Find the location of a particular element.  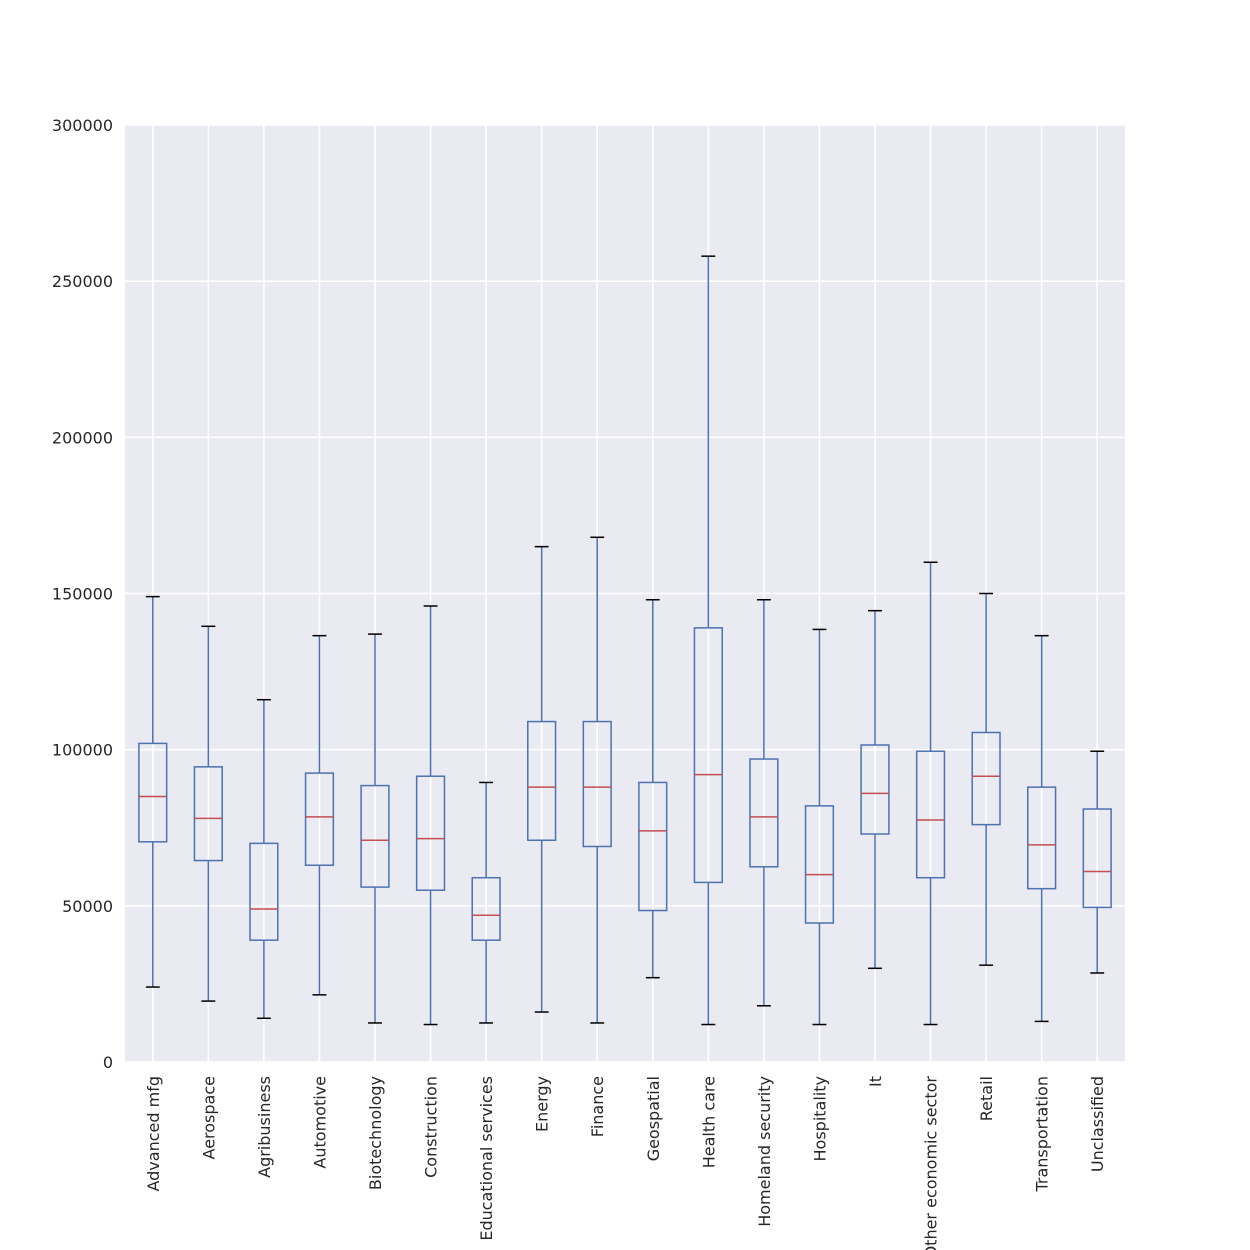

y-tick-label: 0 is located at coordinates (108, 1062).